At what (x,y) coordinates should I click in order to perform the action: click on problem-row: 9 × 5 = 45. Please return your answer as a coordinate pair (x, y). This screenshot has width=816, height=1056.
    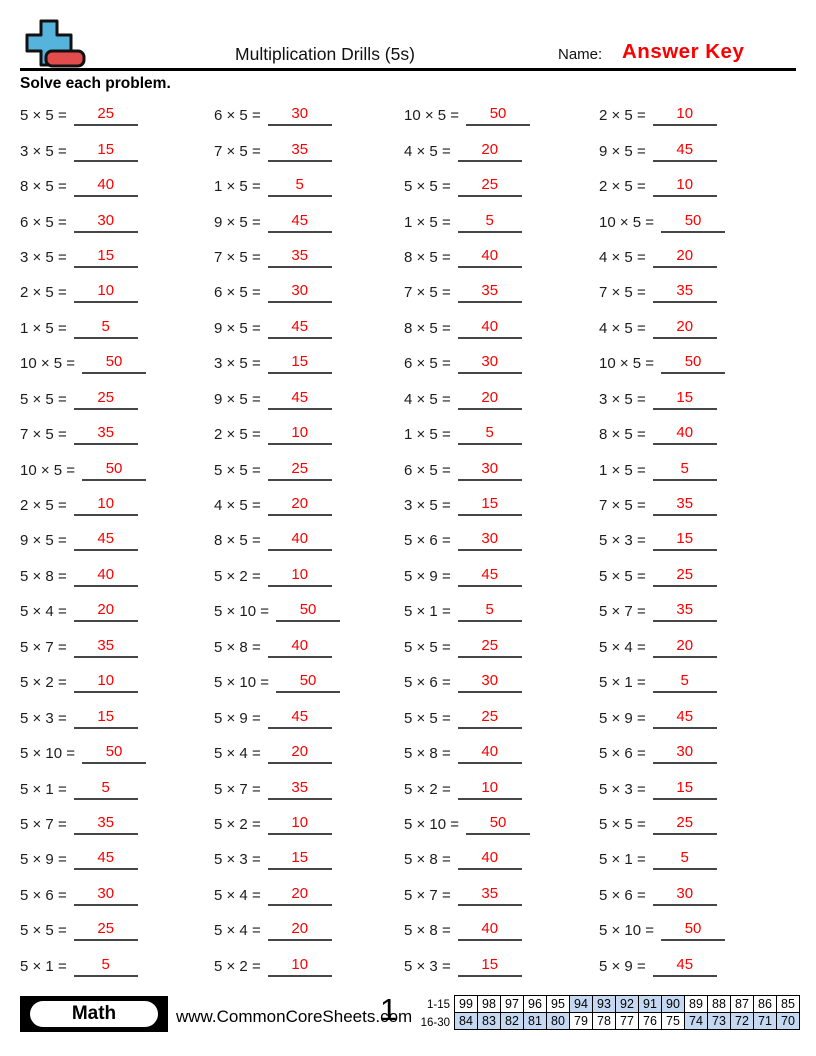
    Looking at the image, I should click on (687, 150).